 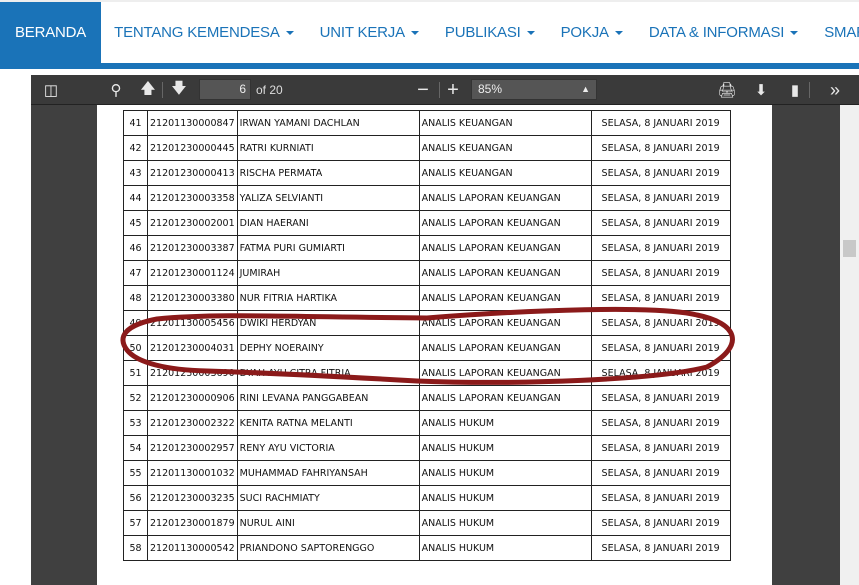 What do you see at coordinates (192, 373) in the screenshot?
I see `cell-id: 21201230003690` at bounding box center [192, 373].